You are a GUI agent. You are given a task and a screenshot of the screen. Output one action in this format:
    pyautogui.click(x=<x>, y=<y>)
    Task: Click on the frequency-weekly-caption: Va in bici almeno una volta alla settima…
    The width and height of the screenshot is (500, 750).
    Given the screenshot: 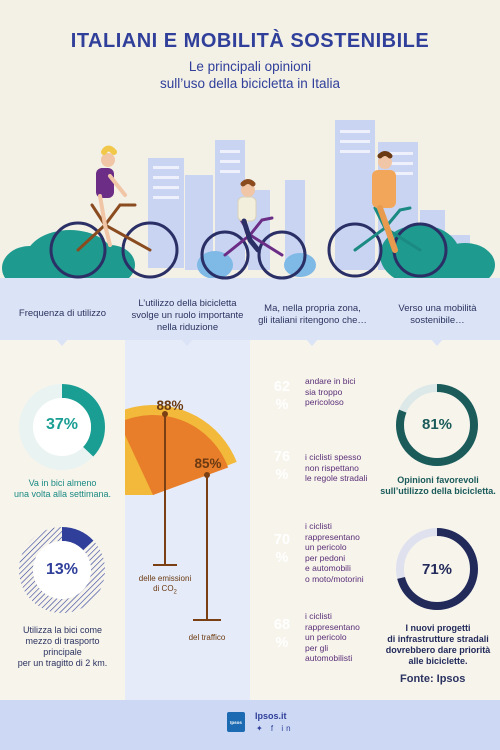 What is the action you would take?
    pyautogui.click(x=62, y=489)
    